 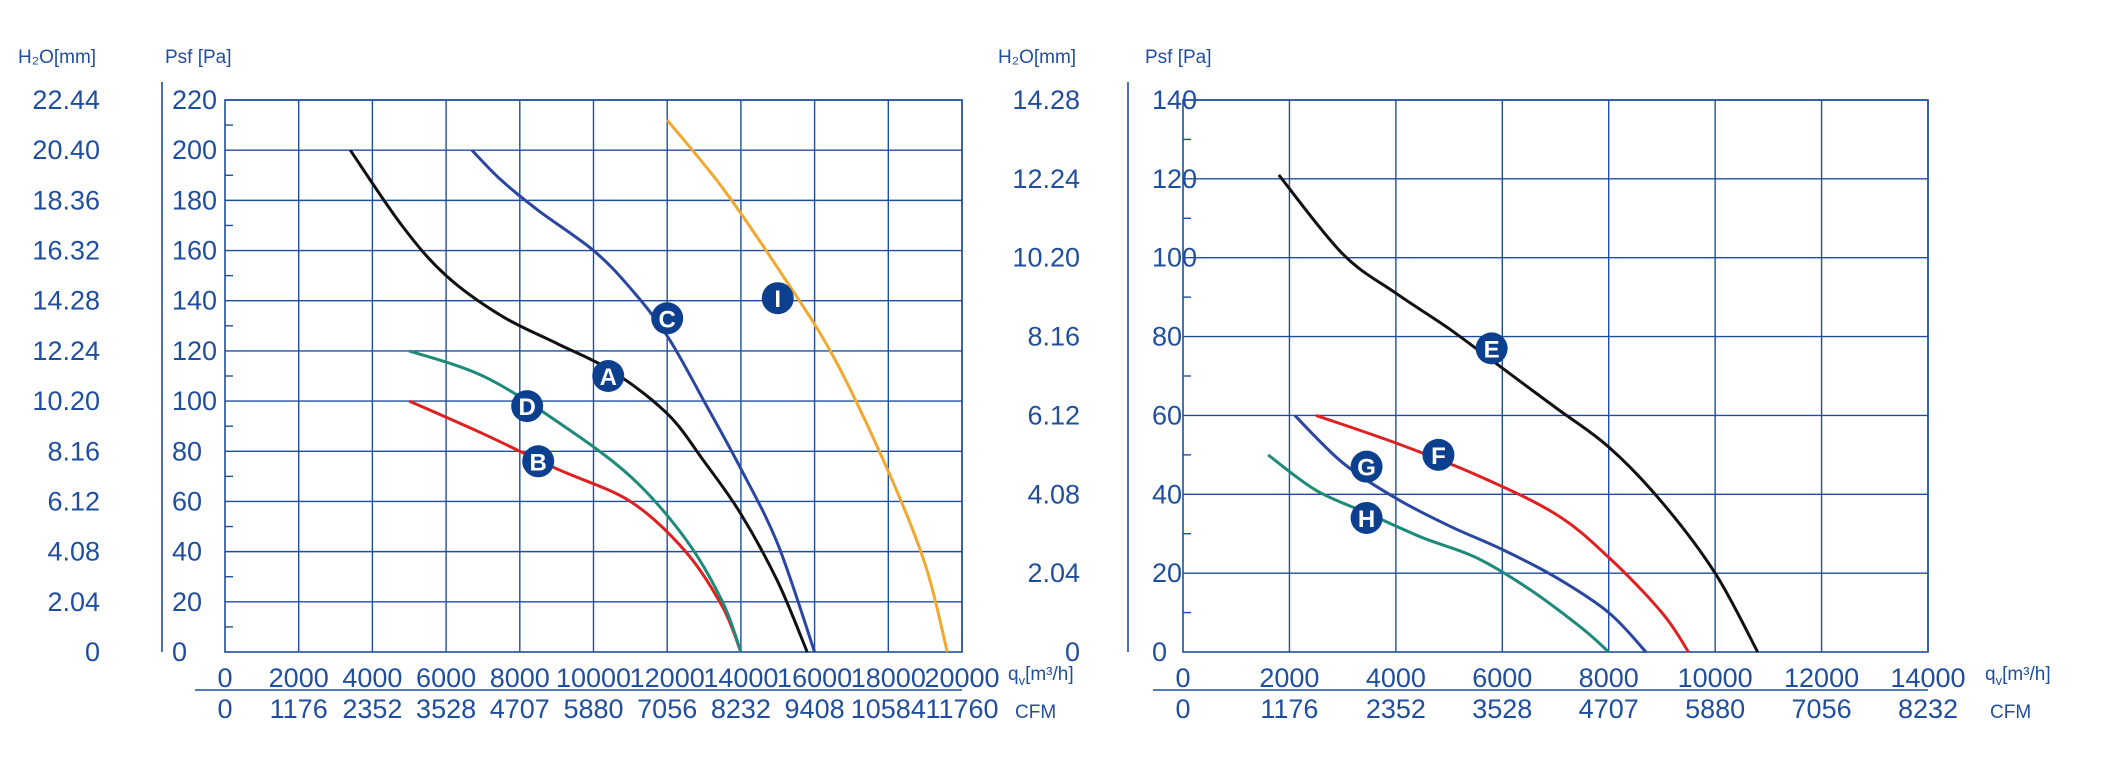 I want to click on series-badge-G: G, so click(x=1366, y=466).